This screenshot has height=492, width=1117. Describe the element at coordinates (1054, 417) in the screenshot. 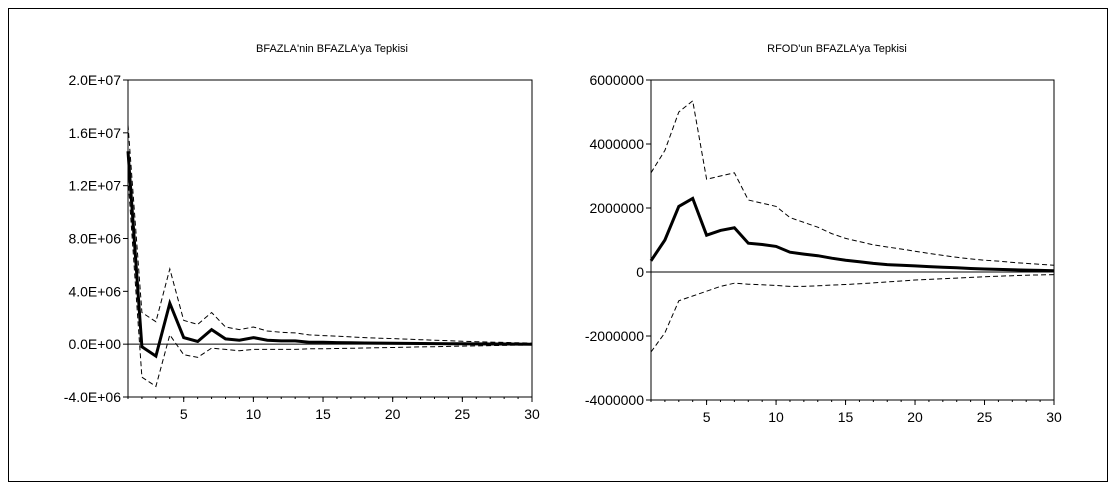

I see `chart-2-x-tick-label: 30` at that location.